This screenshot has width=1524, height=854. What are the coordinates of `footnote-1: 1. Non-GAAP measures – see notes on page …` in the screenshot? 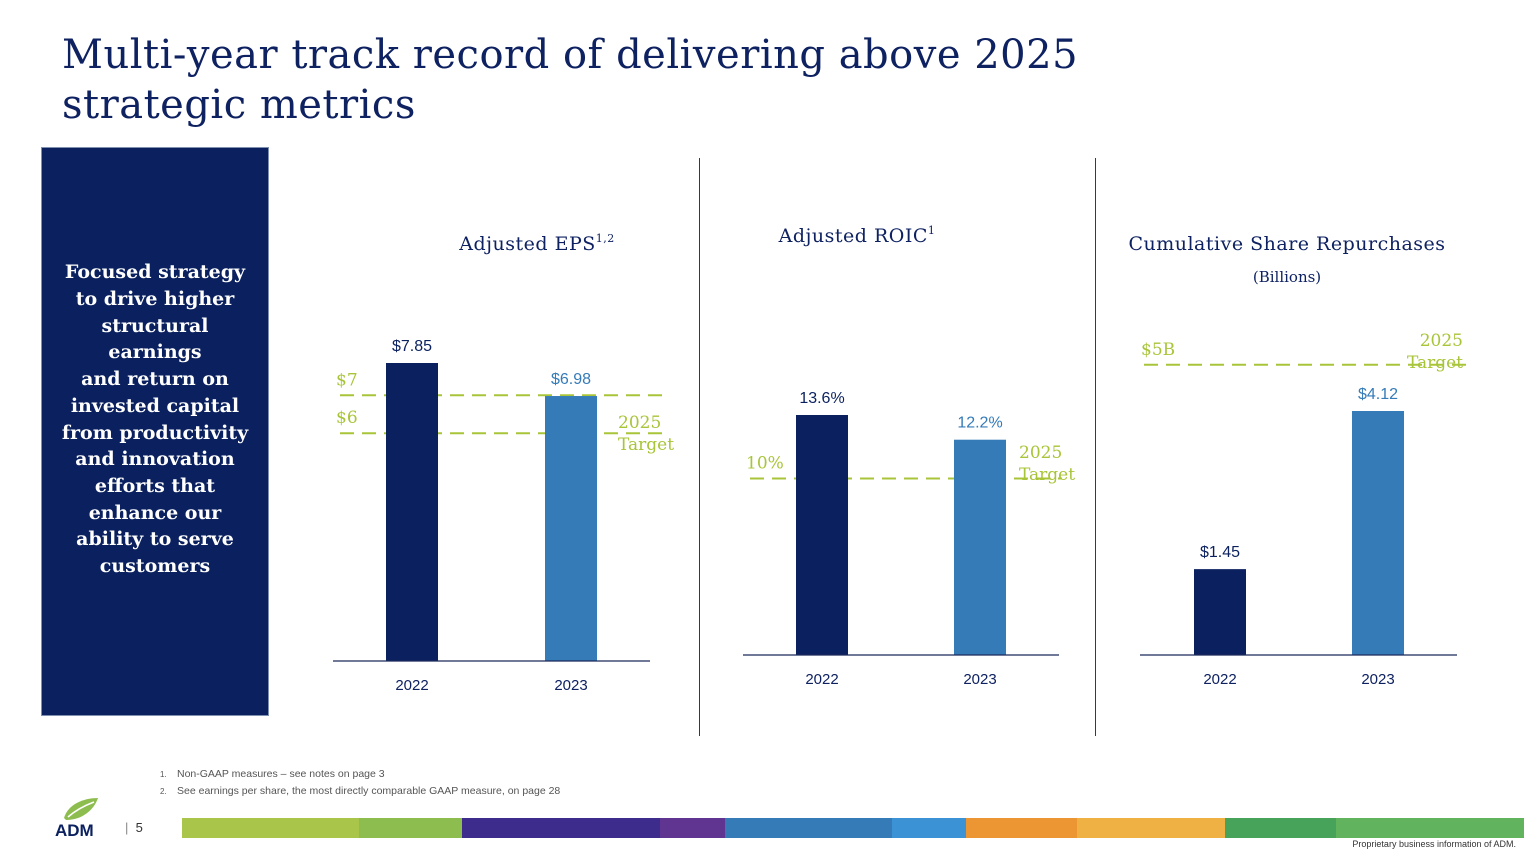 It's located at (360, 774).